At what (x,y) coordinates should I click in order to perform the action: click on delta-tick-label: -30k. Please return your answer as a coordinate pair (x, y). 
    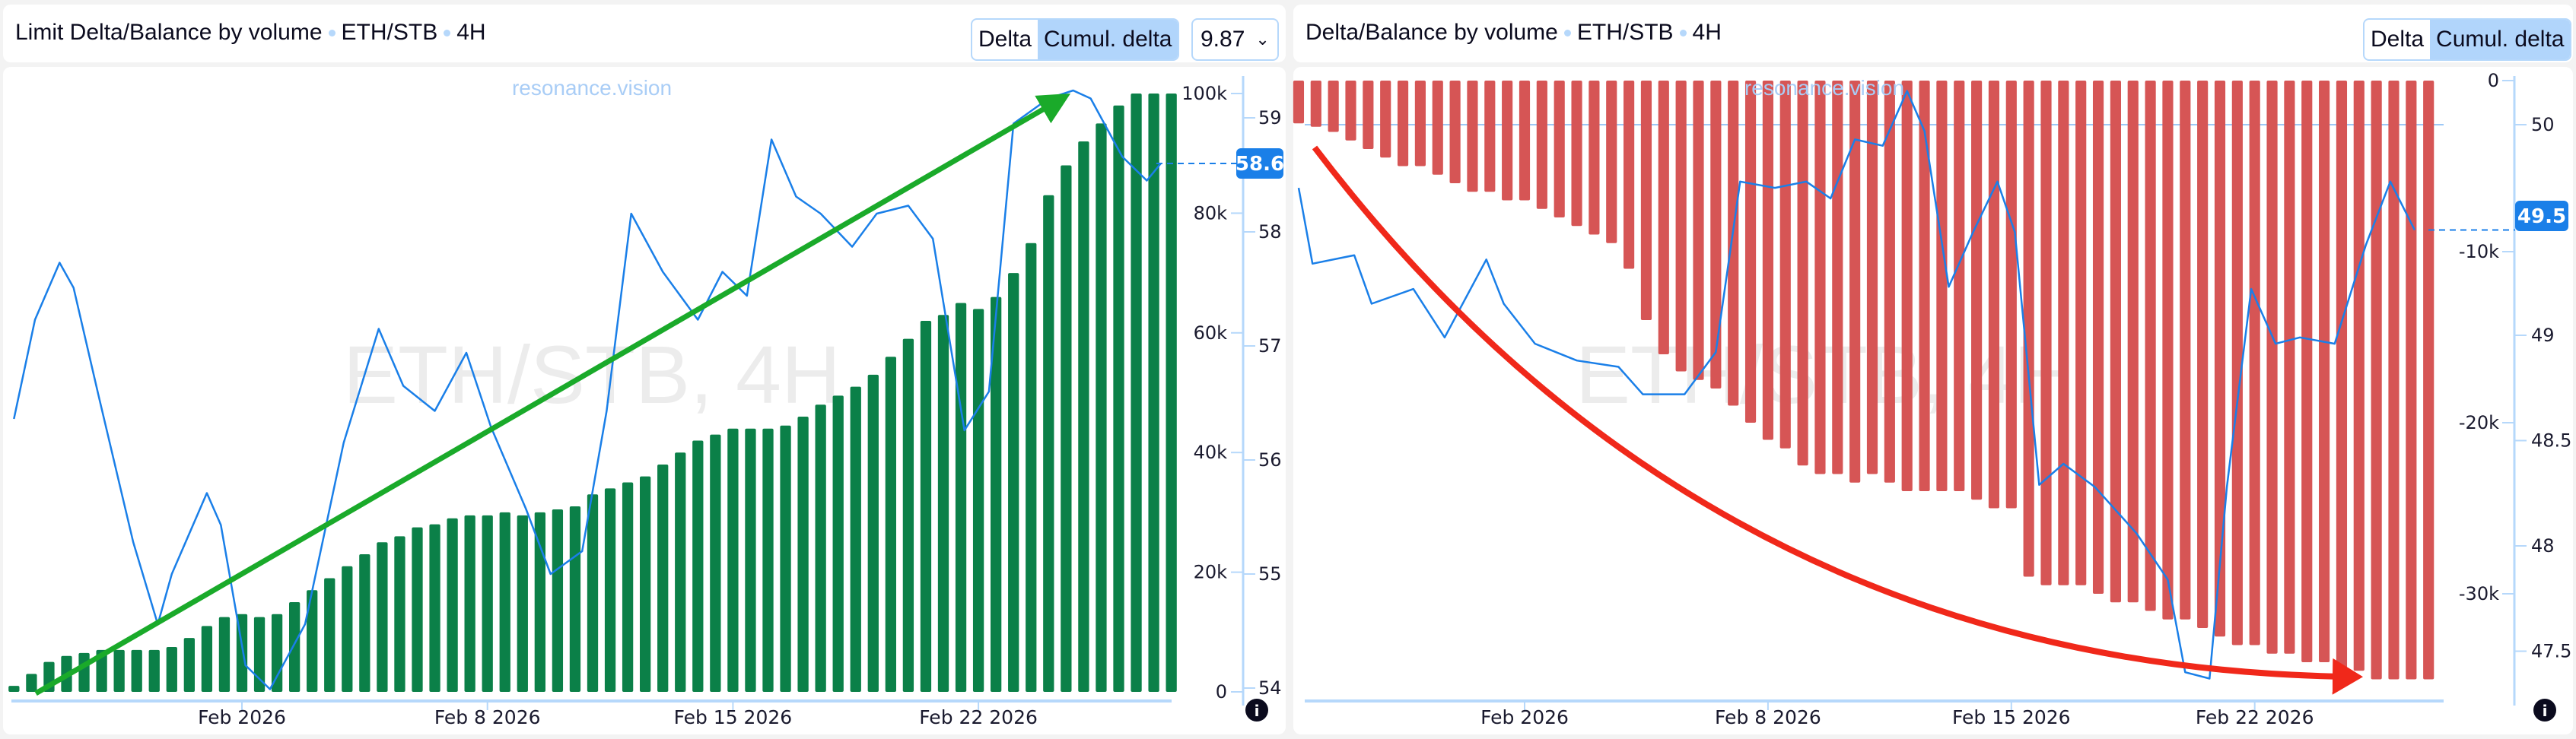
    Looking at the image, I should click on (2479, 593).